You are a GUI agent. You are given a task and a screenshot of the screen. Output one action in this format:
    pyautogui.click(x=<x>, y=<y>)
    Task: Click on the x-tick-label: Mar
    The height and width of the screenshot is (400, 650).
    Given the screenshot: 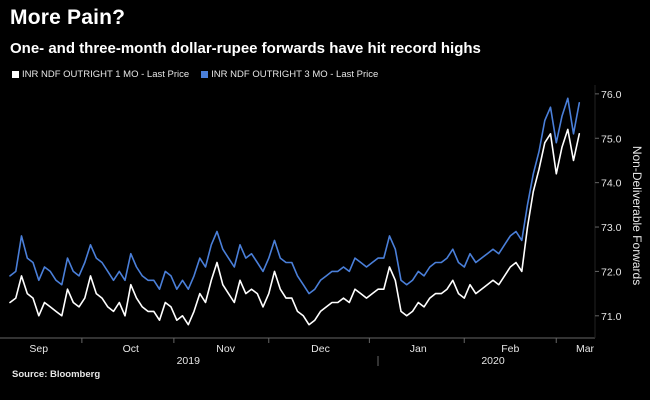 What is the action you would take?
    pyautogui.click(x=585, y=349)
    